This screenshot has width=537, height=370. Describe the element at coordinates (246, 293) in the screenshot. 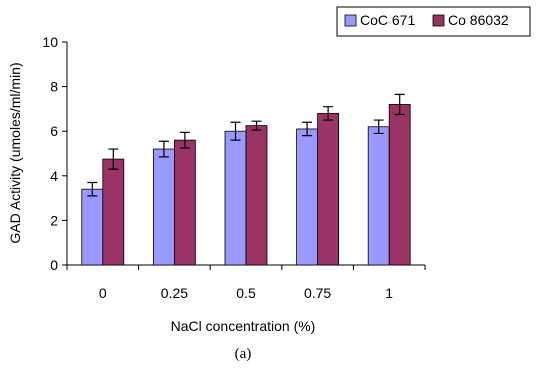

I see `x-tick-label-0-5: 0.5` at that location.